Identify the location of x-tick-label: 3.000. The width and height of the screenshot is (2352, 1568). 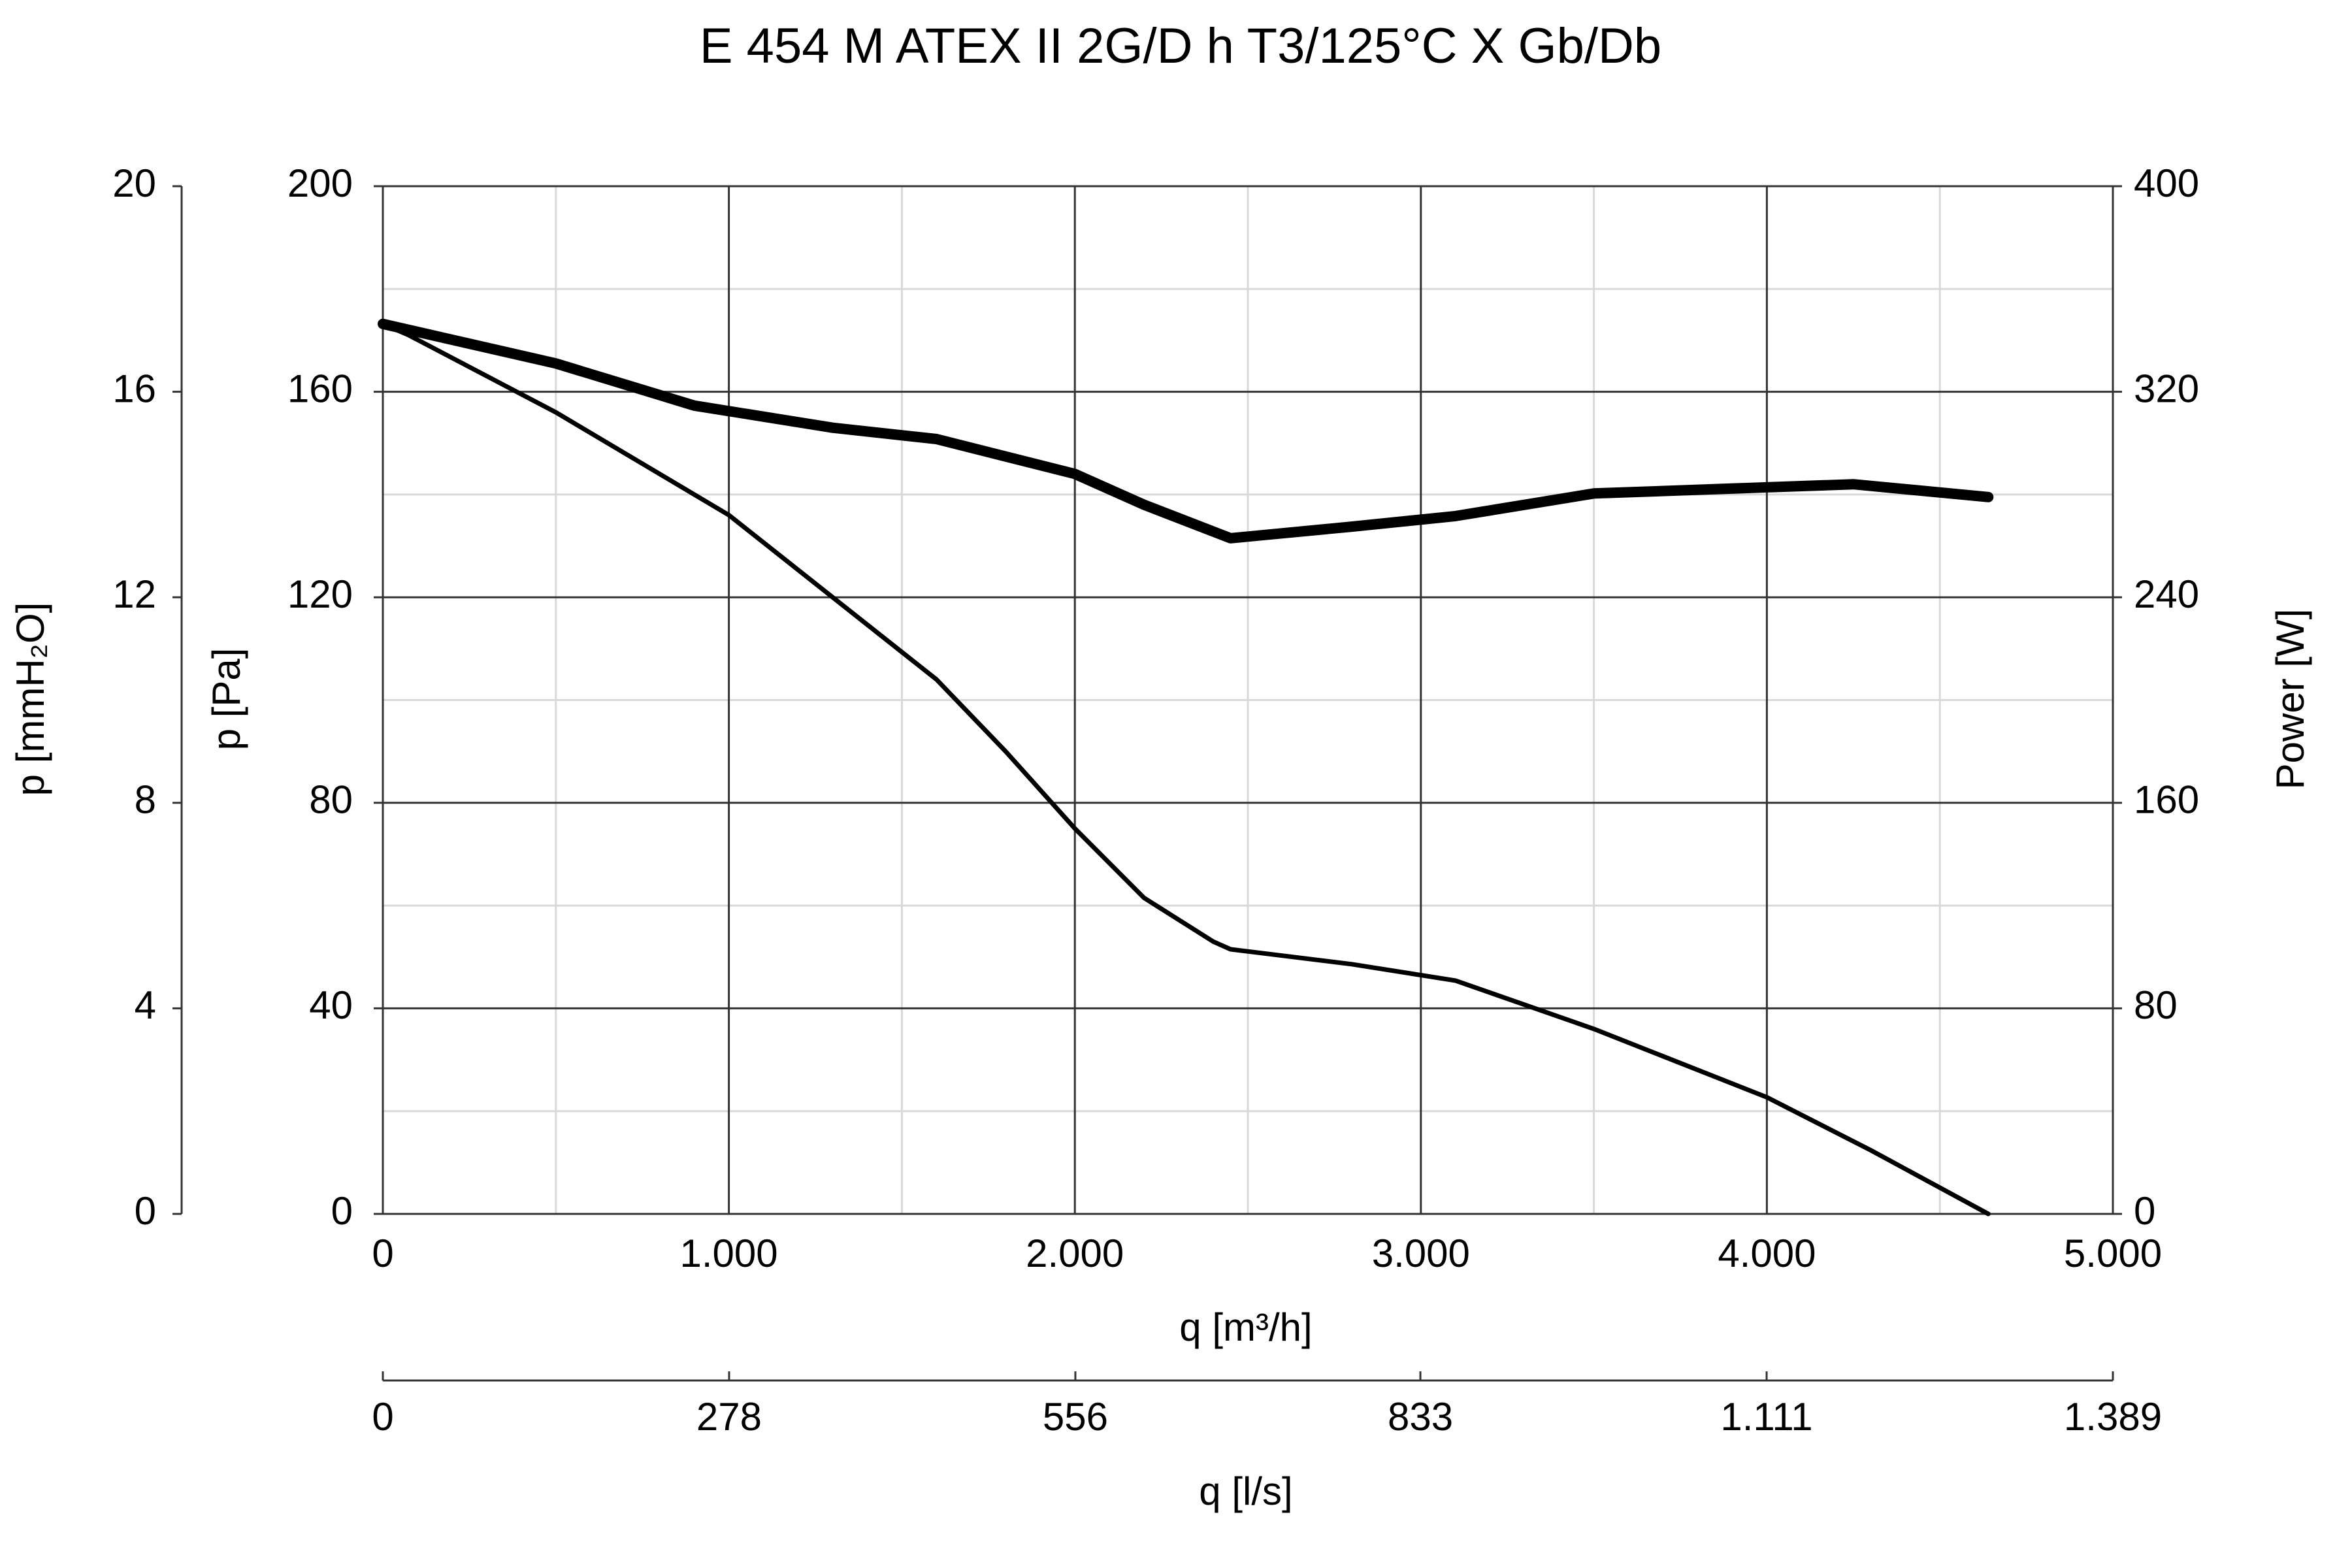
(1421, 1253).